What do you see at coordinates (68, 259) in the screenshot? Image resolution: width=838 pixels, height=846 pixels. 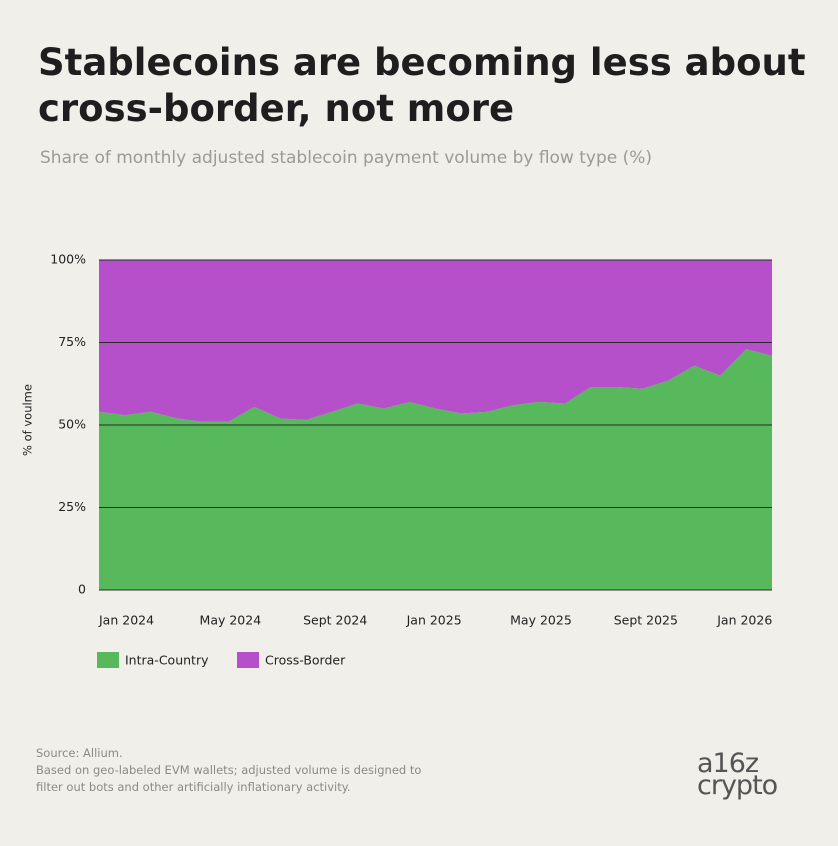 I see `y-tick-label: 100%` at bounding box center [68, 259].